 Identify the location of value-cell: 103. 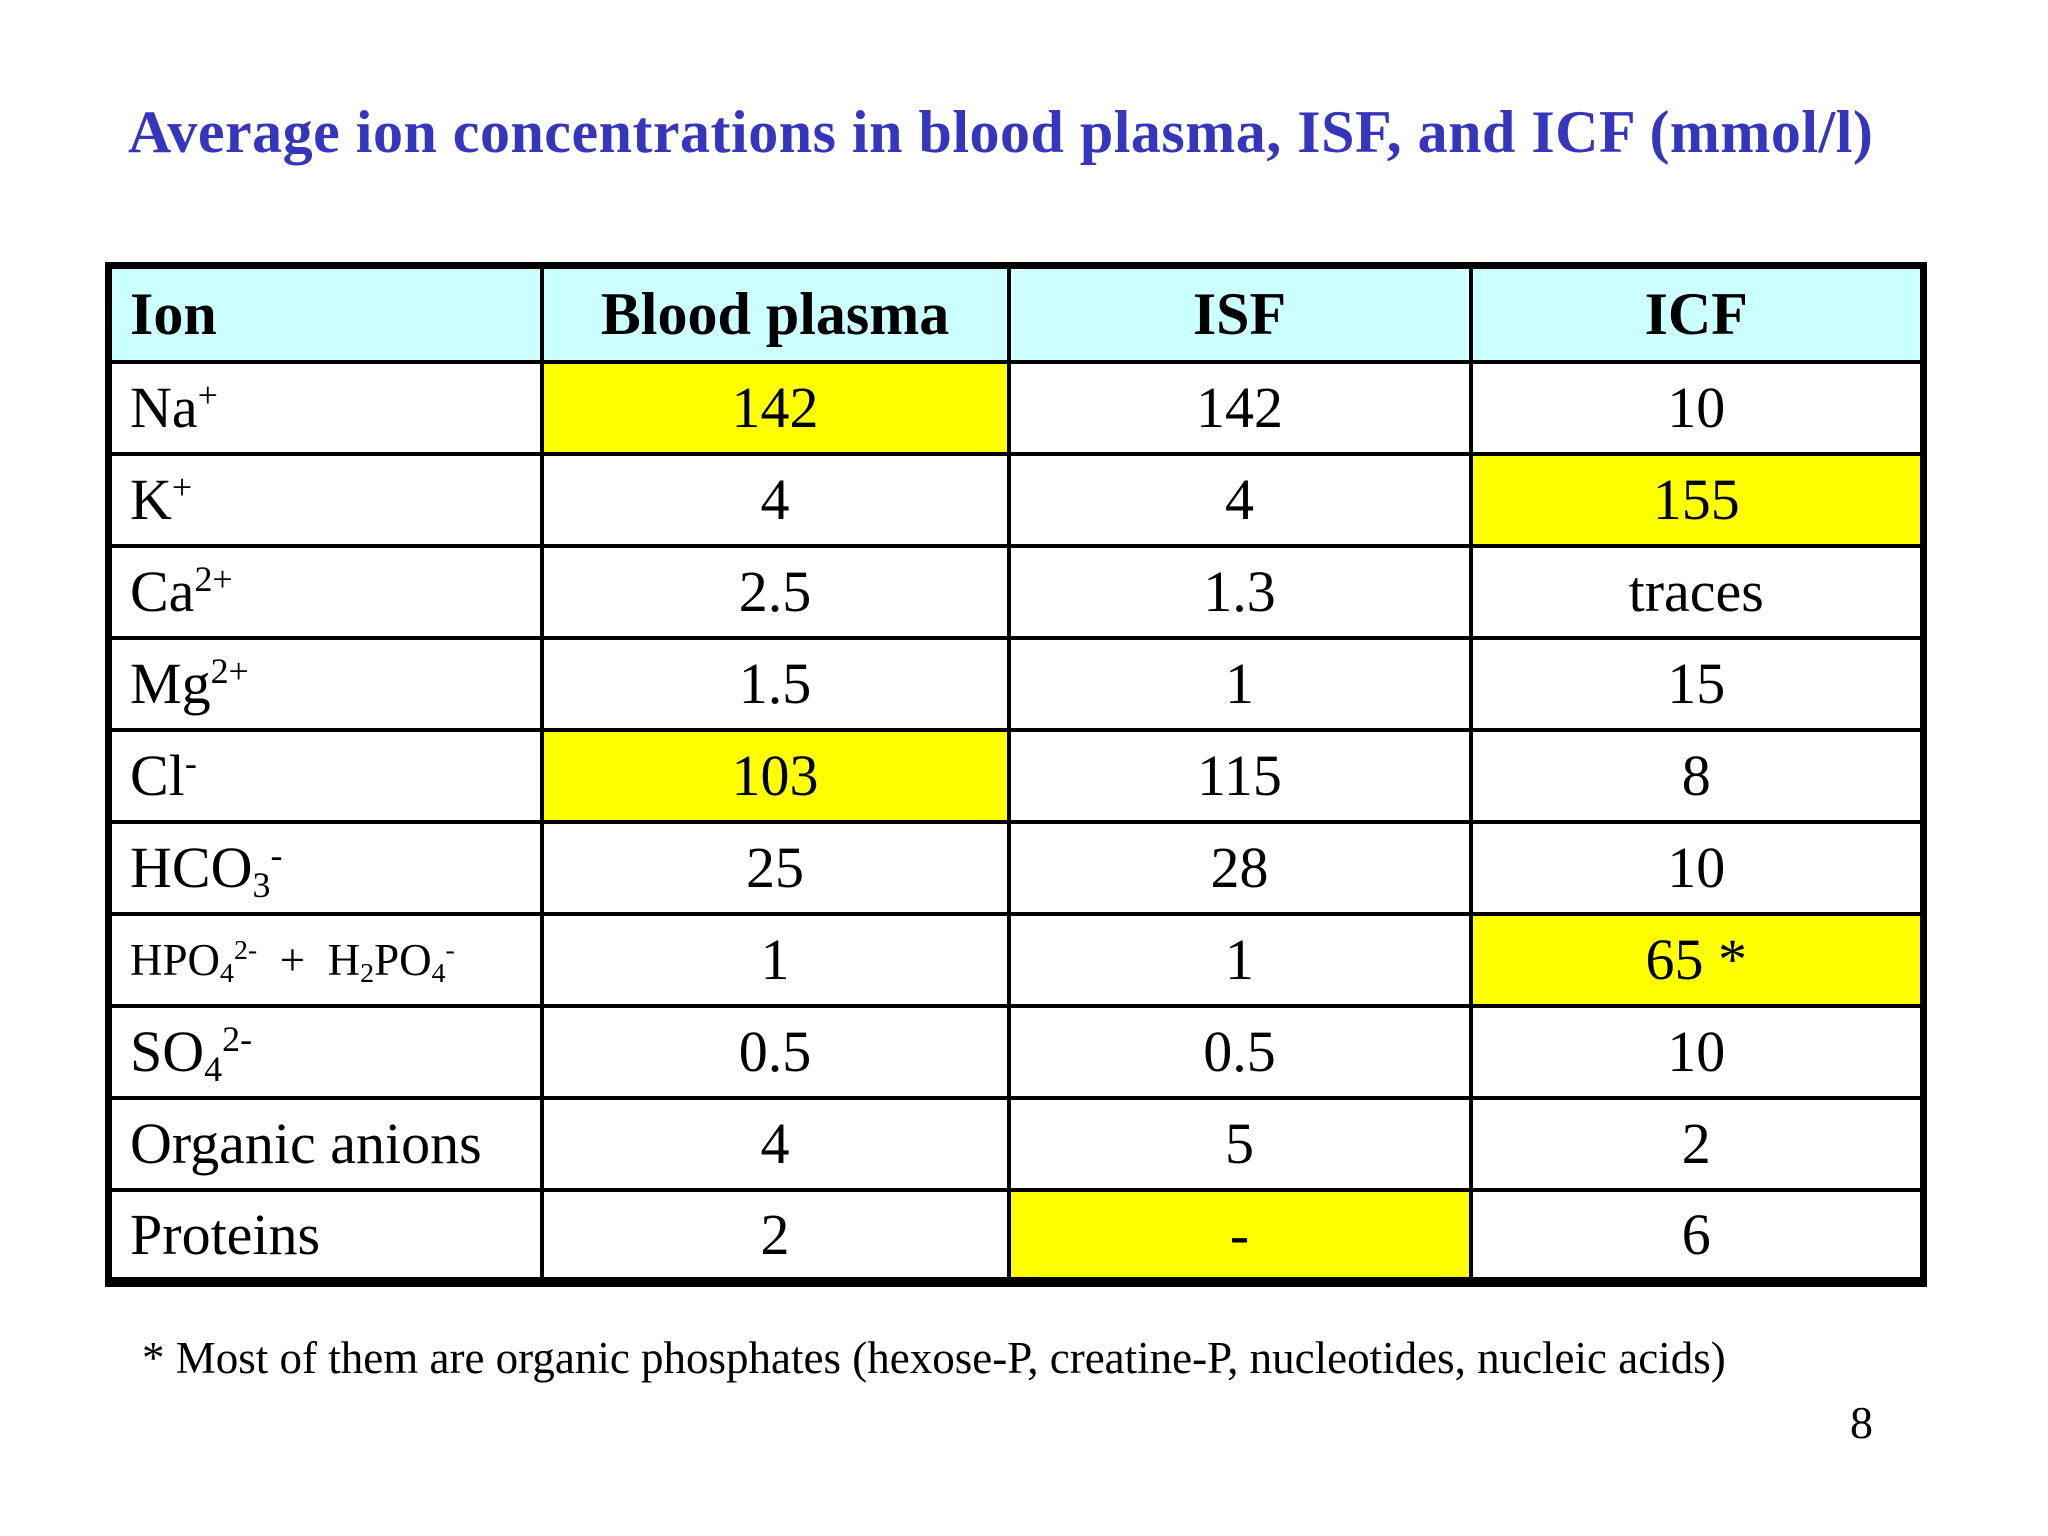
(775, 775).